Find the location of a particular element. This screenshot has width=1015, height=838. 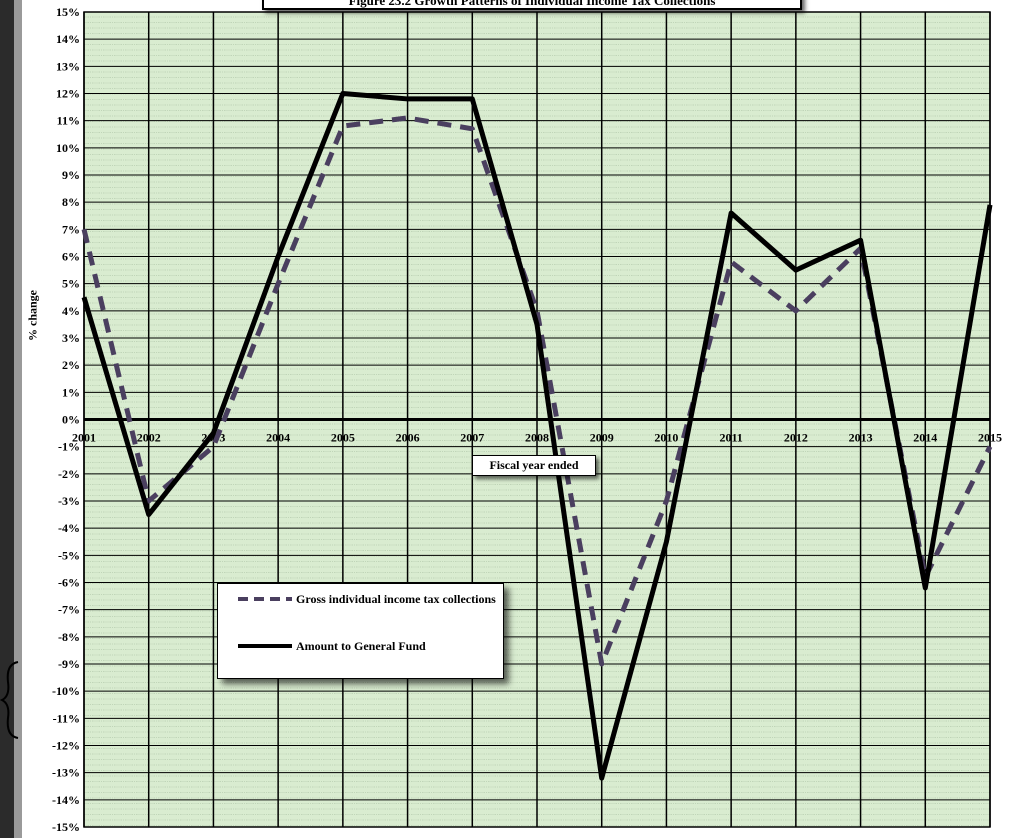

x-tick-label: 2001 is located at coordinates (84, 438).